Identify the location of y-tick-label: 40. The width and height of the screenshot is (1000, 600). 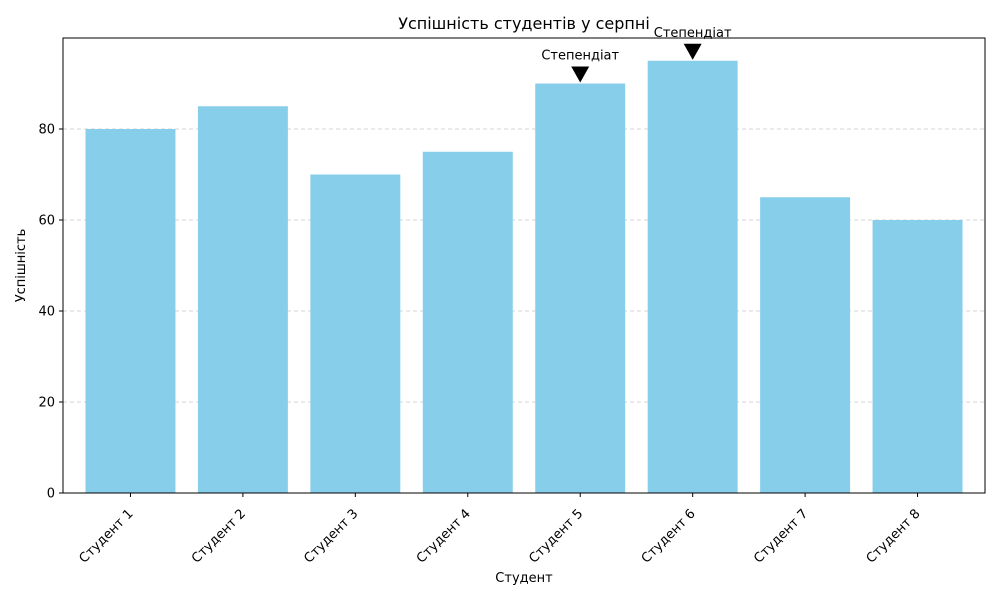
(46, 312).